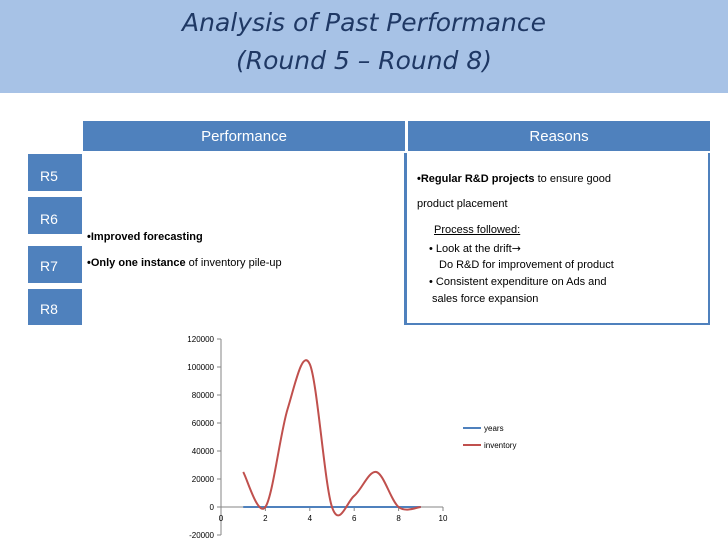 The width and height of the screenshot is (728, 546). Describe the element at coordinates (470, 249) in the screenshot. I see `process-step-1-text: • Look at the drift` at that location.